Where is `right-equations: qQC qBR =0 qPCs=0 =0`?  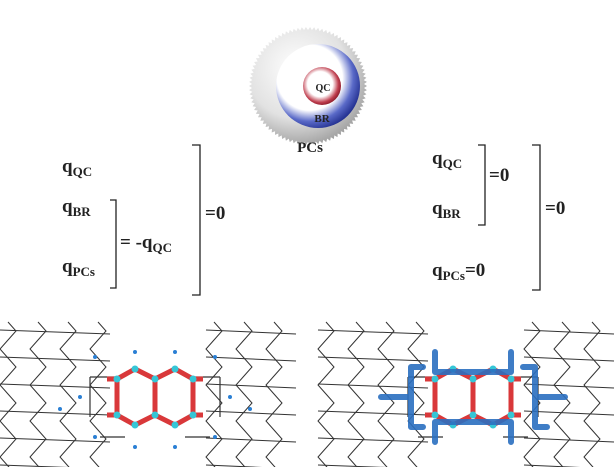 right-equations: qQC qBR =0 qPCs=0 =0 is located at coordinates (498, 217).